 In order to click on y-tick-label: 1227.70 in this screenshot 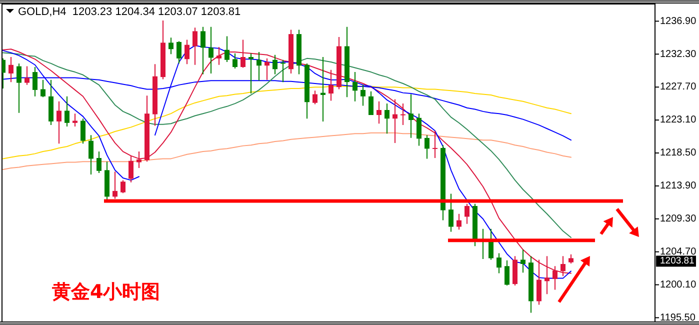, I will do `click(678, 87)`.